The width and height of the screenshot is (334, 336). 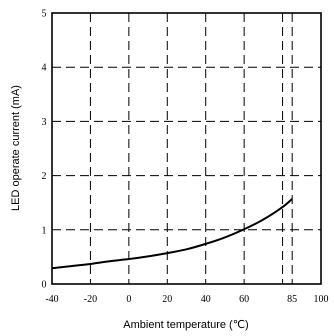 What do you see at coordinates (44, 68) in the screenshot?
I see `y-tick-label: 4` at bounding box center [44, 68].